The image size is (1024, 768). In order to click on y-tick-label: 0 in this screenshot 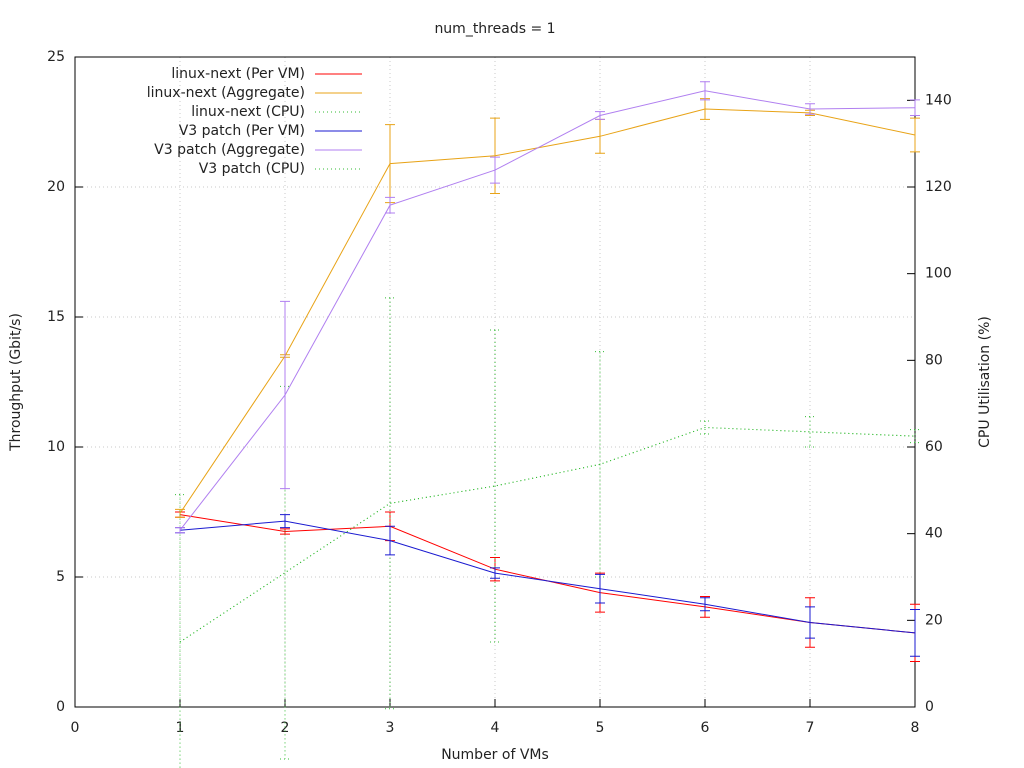, I will do `click(60, 707)`.